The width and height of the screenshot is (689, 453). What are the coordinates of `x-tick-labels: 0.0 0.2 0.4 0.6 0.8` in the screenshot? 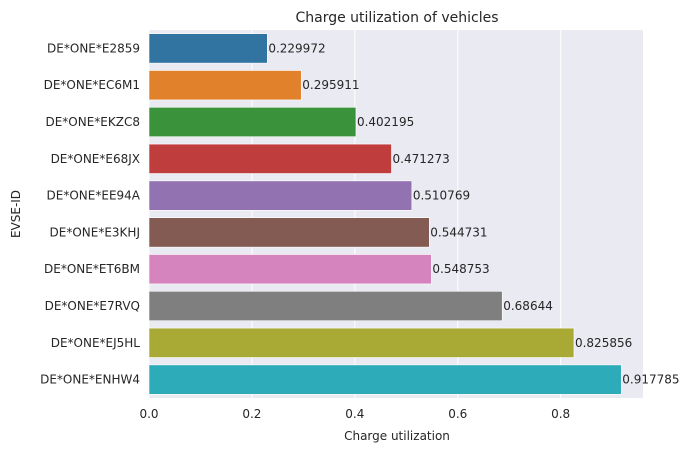 It's located at (354, 414).